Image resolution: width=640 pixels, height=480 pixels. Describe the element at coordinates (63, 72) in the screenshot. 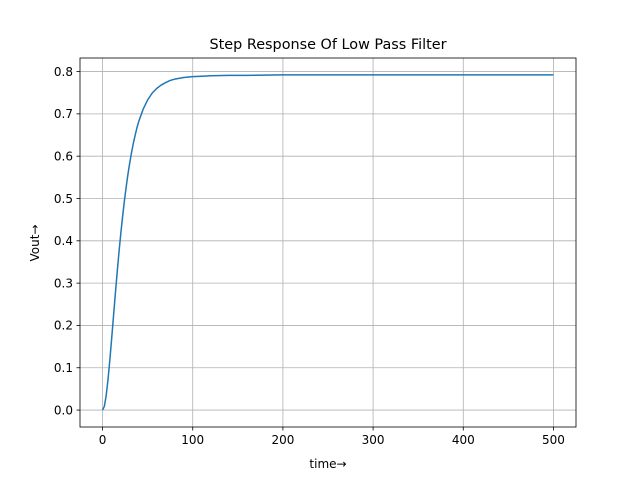

I see `y-tick-label: 0.8` at that location.